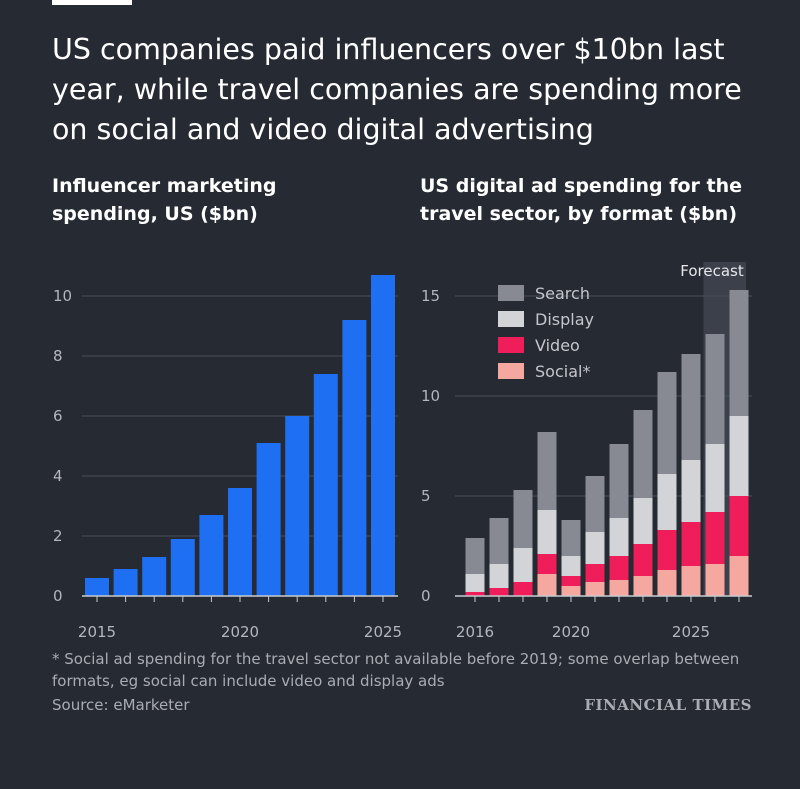  I want to click on search-segment-2024, so click(667, 423).